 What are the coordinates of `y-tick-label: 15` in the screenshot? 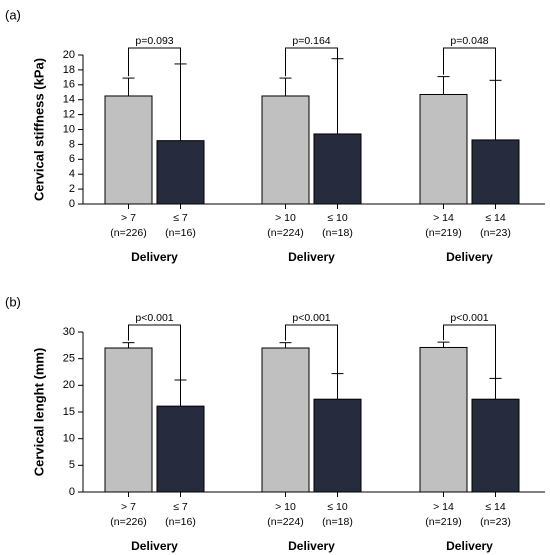 It's located at (69, 412).